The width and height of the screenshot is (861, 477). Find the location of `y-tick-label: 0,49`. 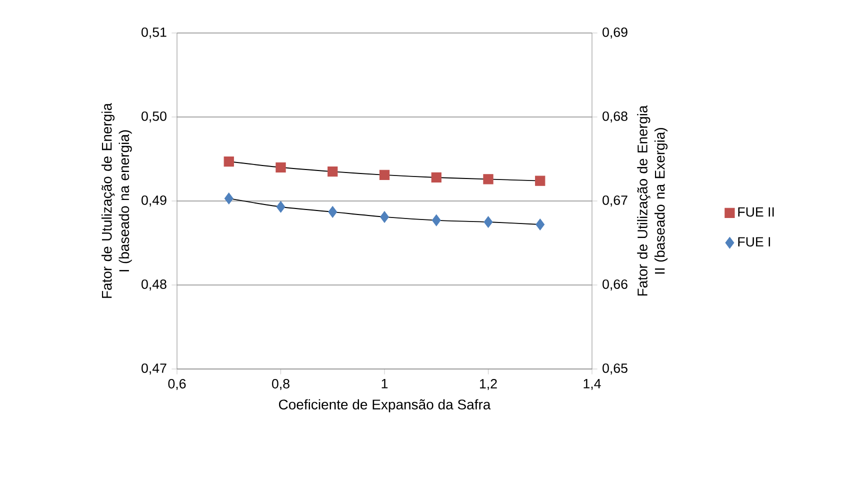

y-tick-label: 0,49 is located at coordinates (154, 201).